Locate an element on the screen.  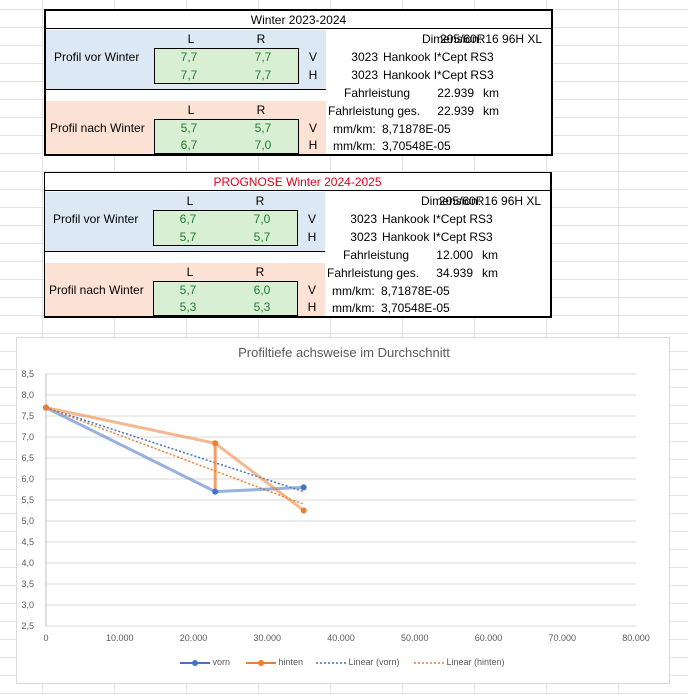
x-tick-label: 70.000 is located at coordinates (562, 638).